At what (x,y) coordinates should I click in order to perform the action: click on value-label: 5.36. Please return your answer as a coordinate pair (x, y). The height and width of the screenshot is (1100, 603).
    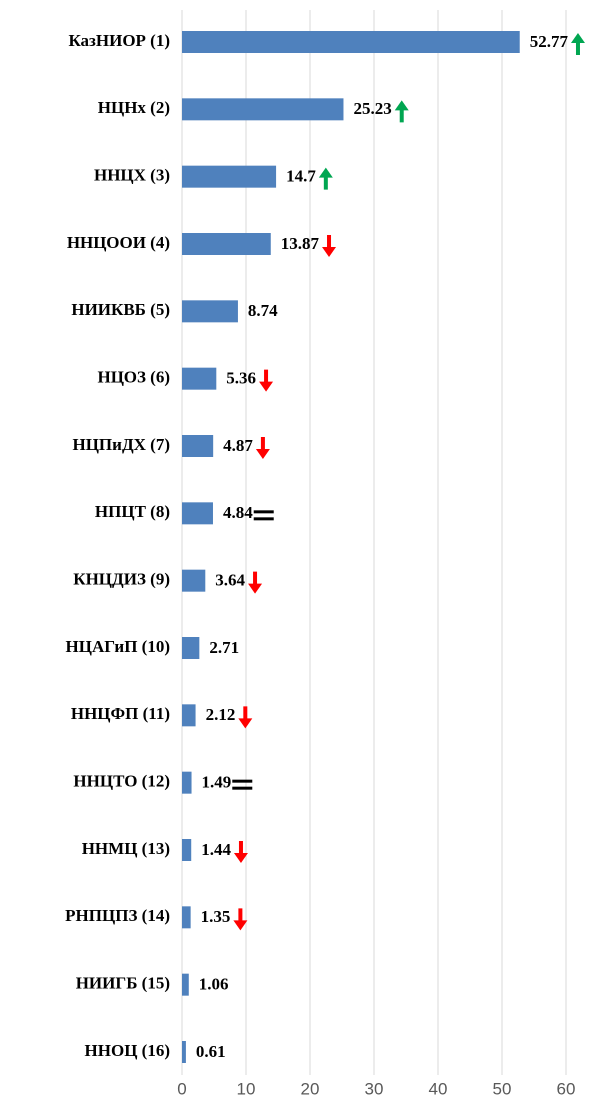
    Looking at the image, I should click on (241, 378).